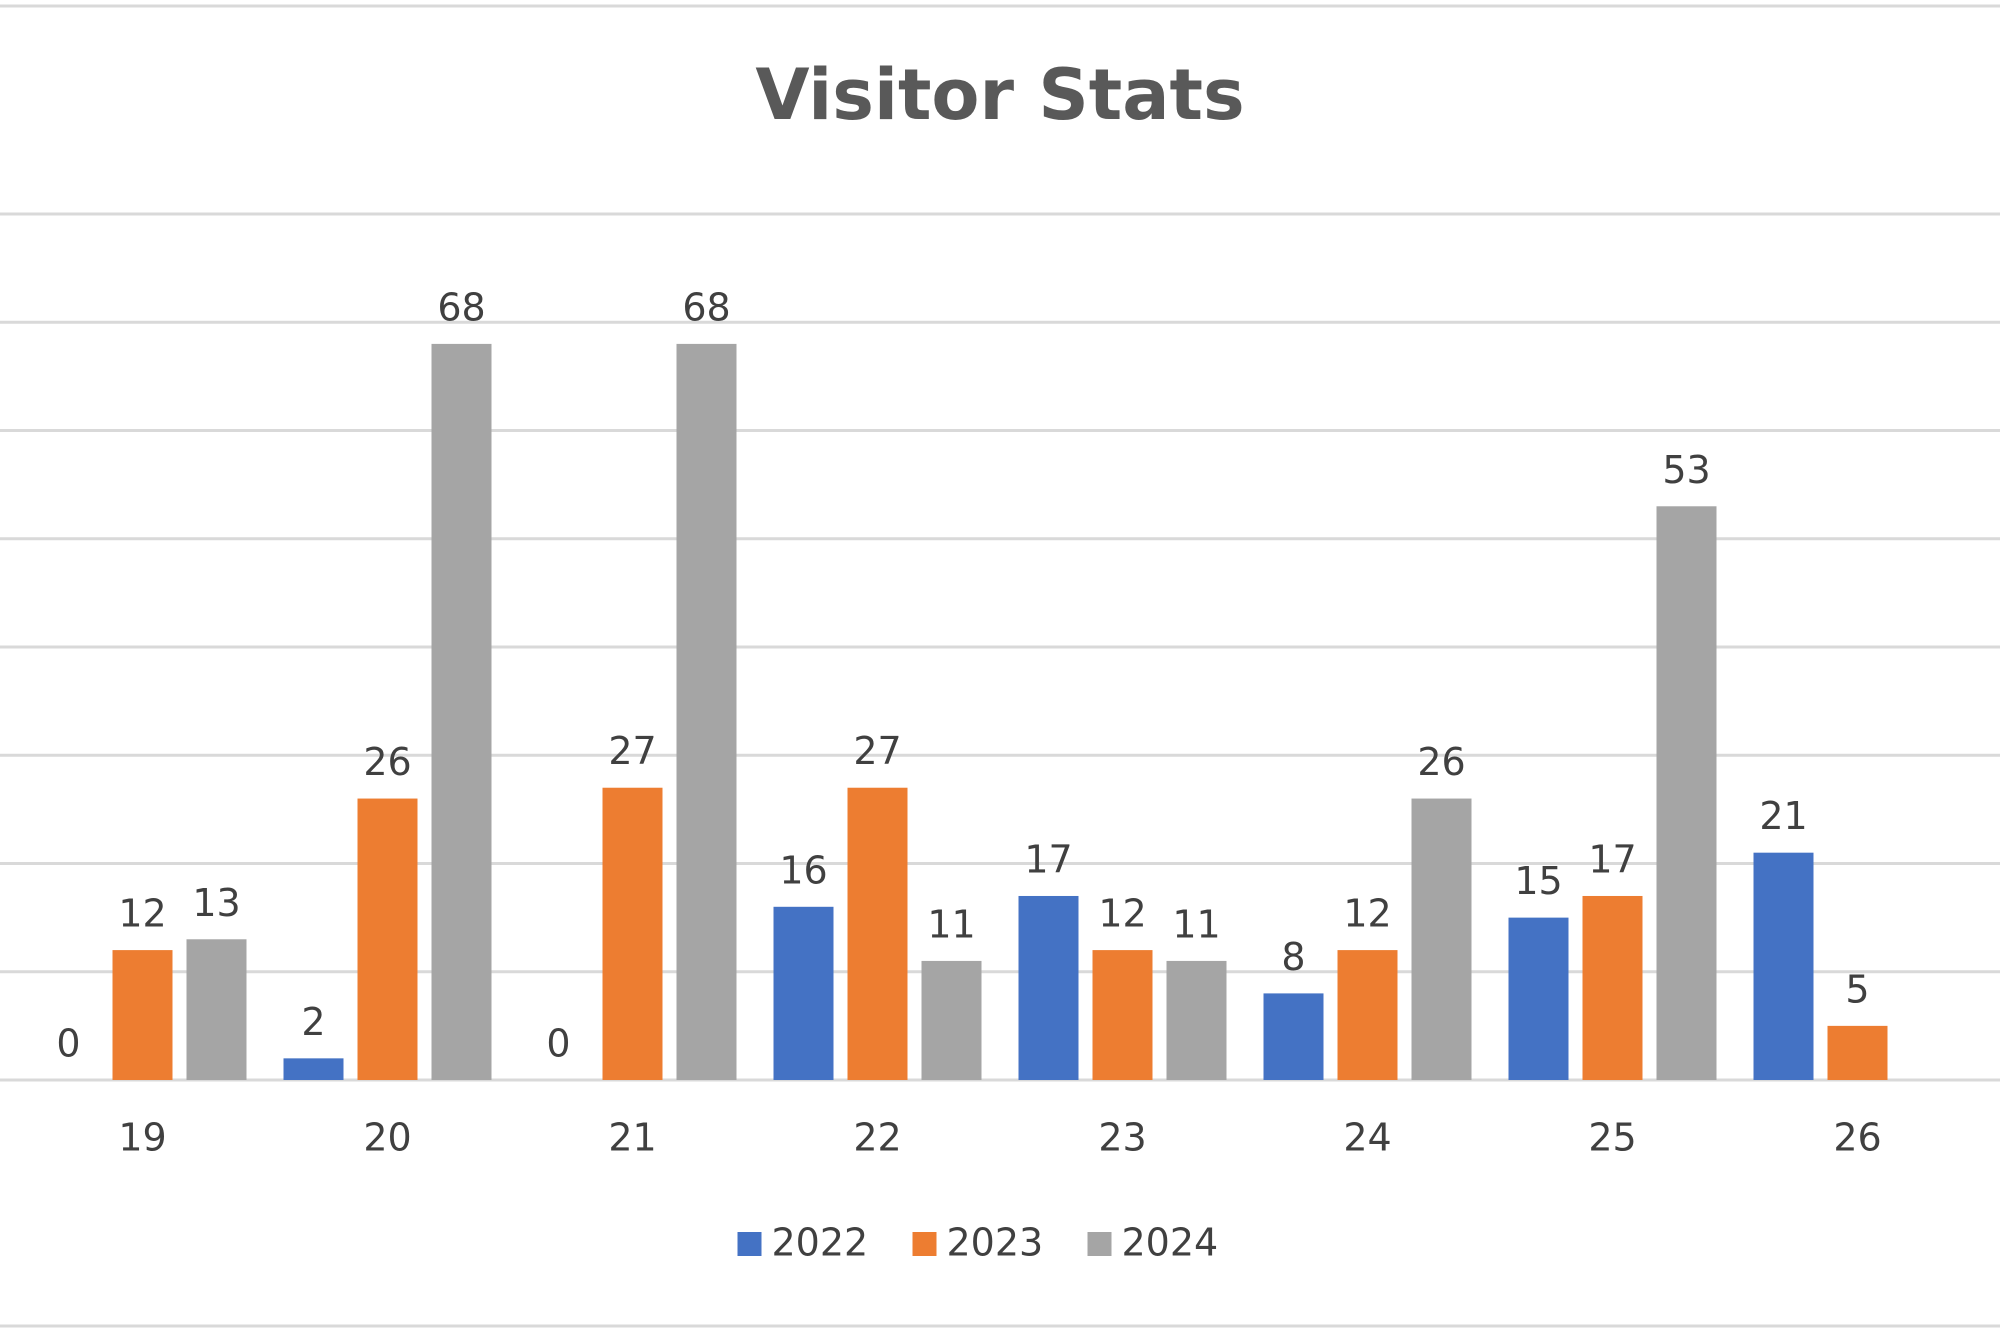 Image resolution: width=2000 pixels, height=1333 pixels. Describe the element at coordinates (1857, 1138) in the screenshot. I see `x-tick-label: 26` at that location.